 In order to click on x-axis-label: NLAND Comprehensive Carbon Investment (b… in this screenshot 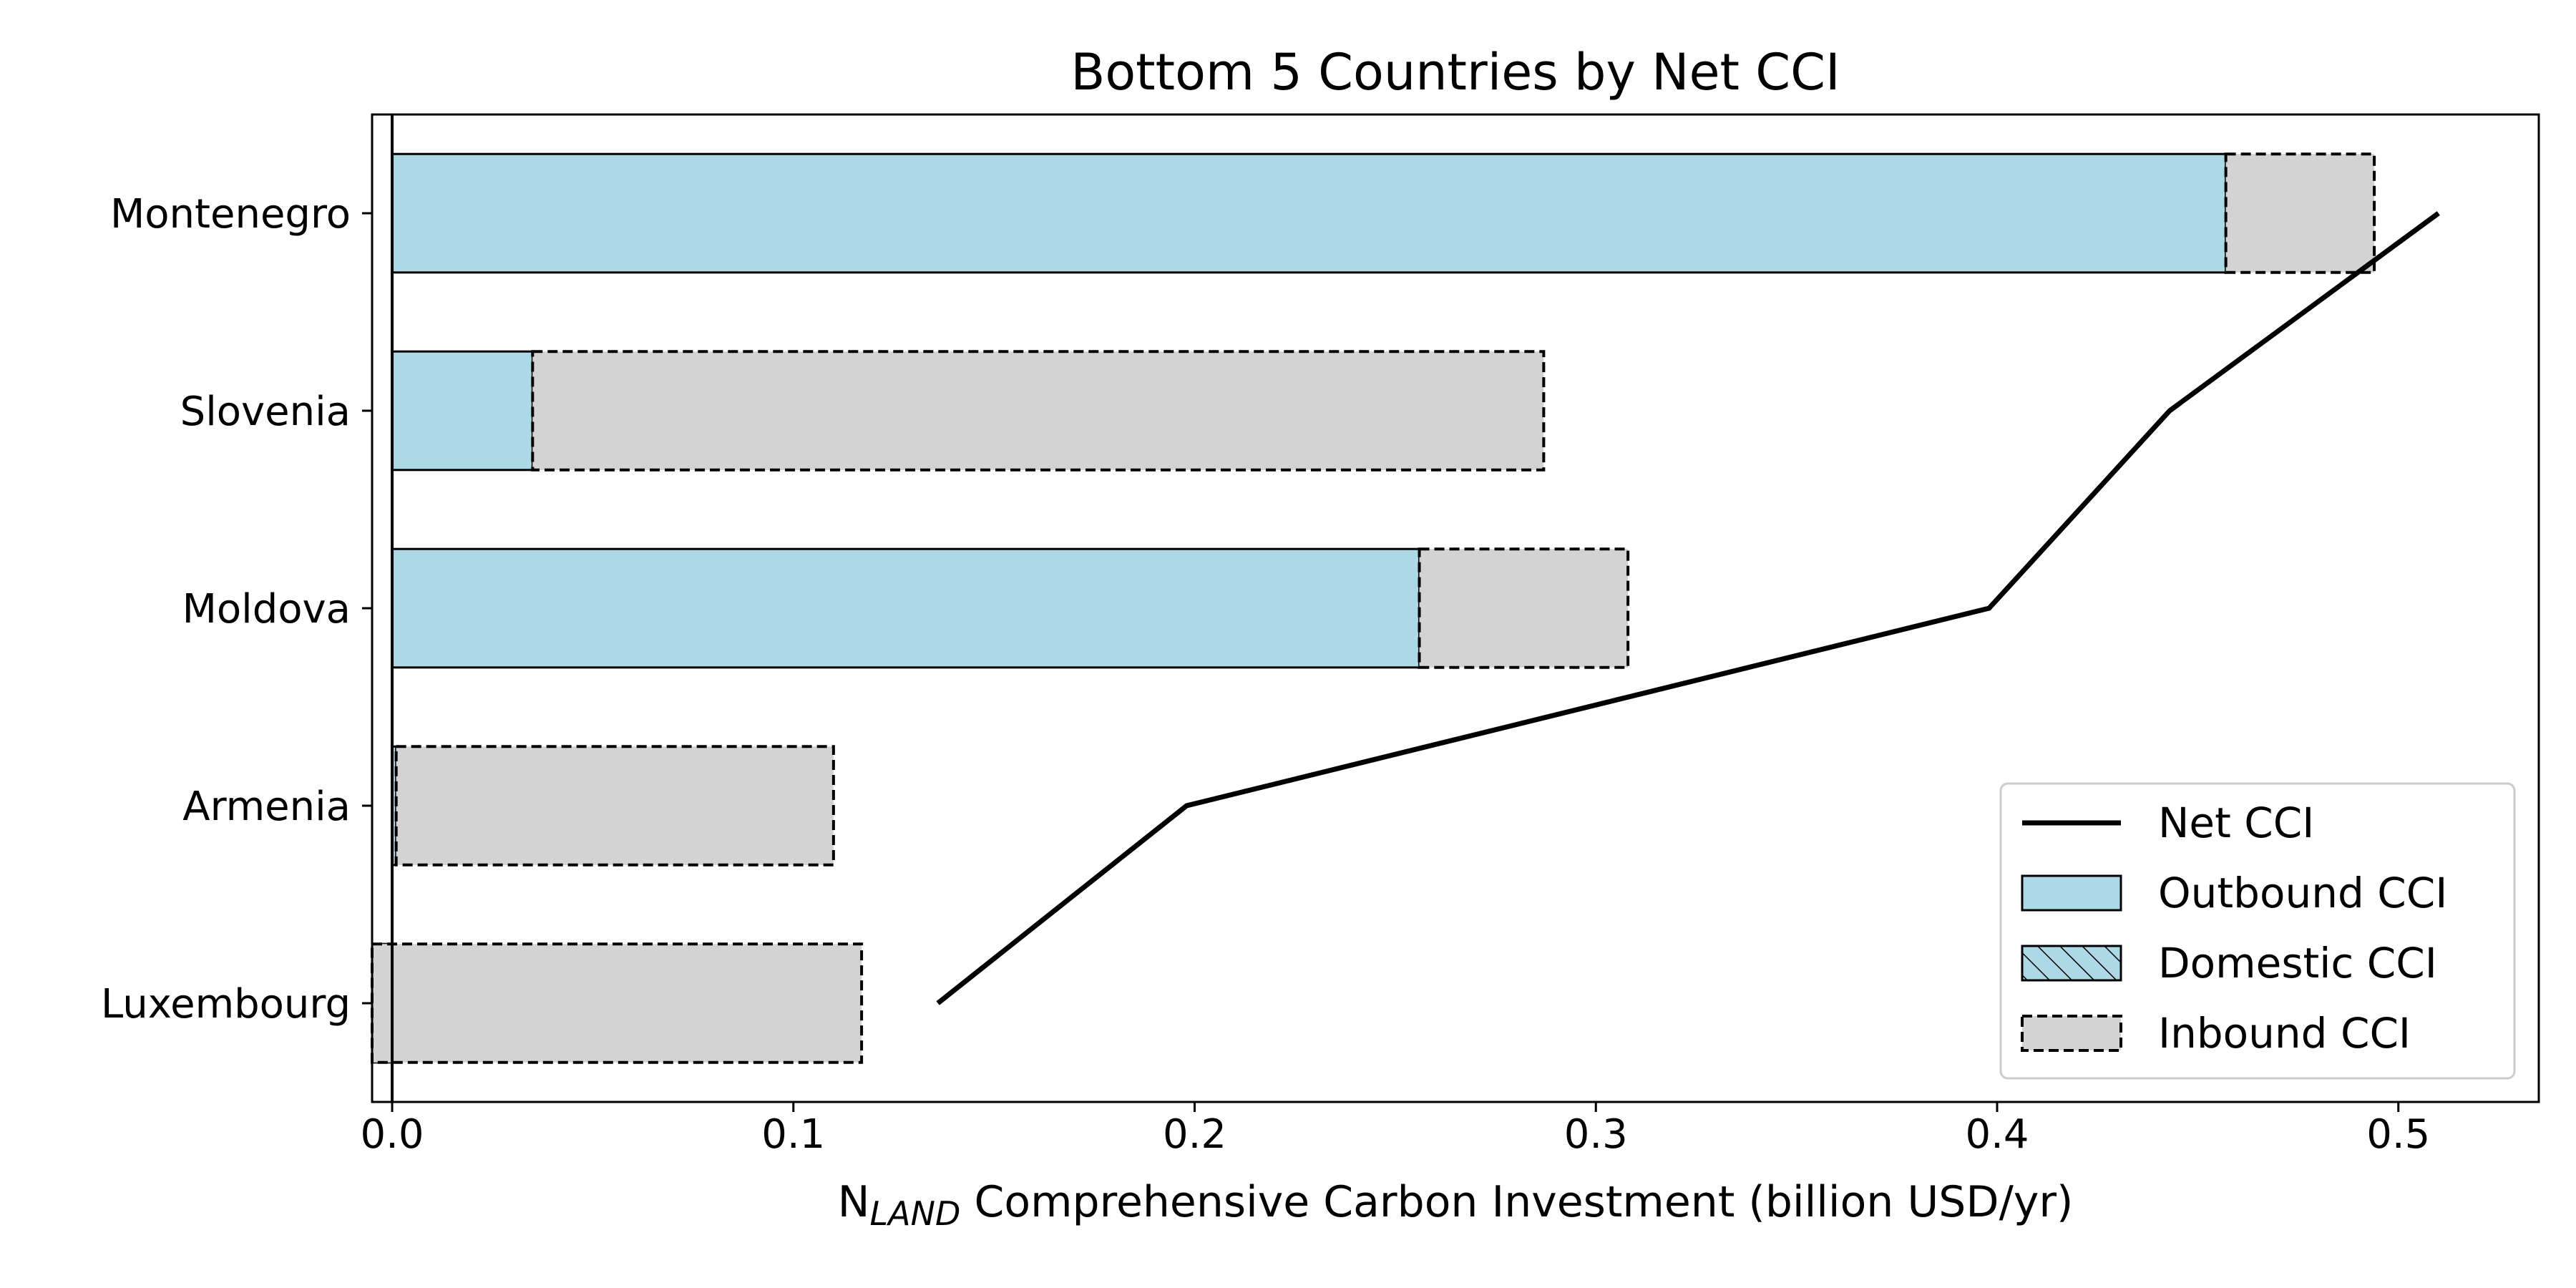, I will do `click(1456, 1205)`.